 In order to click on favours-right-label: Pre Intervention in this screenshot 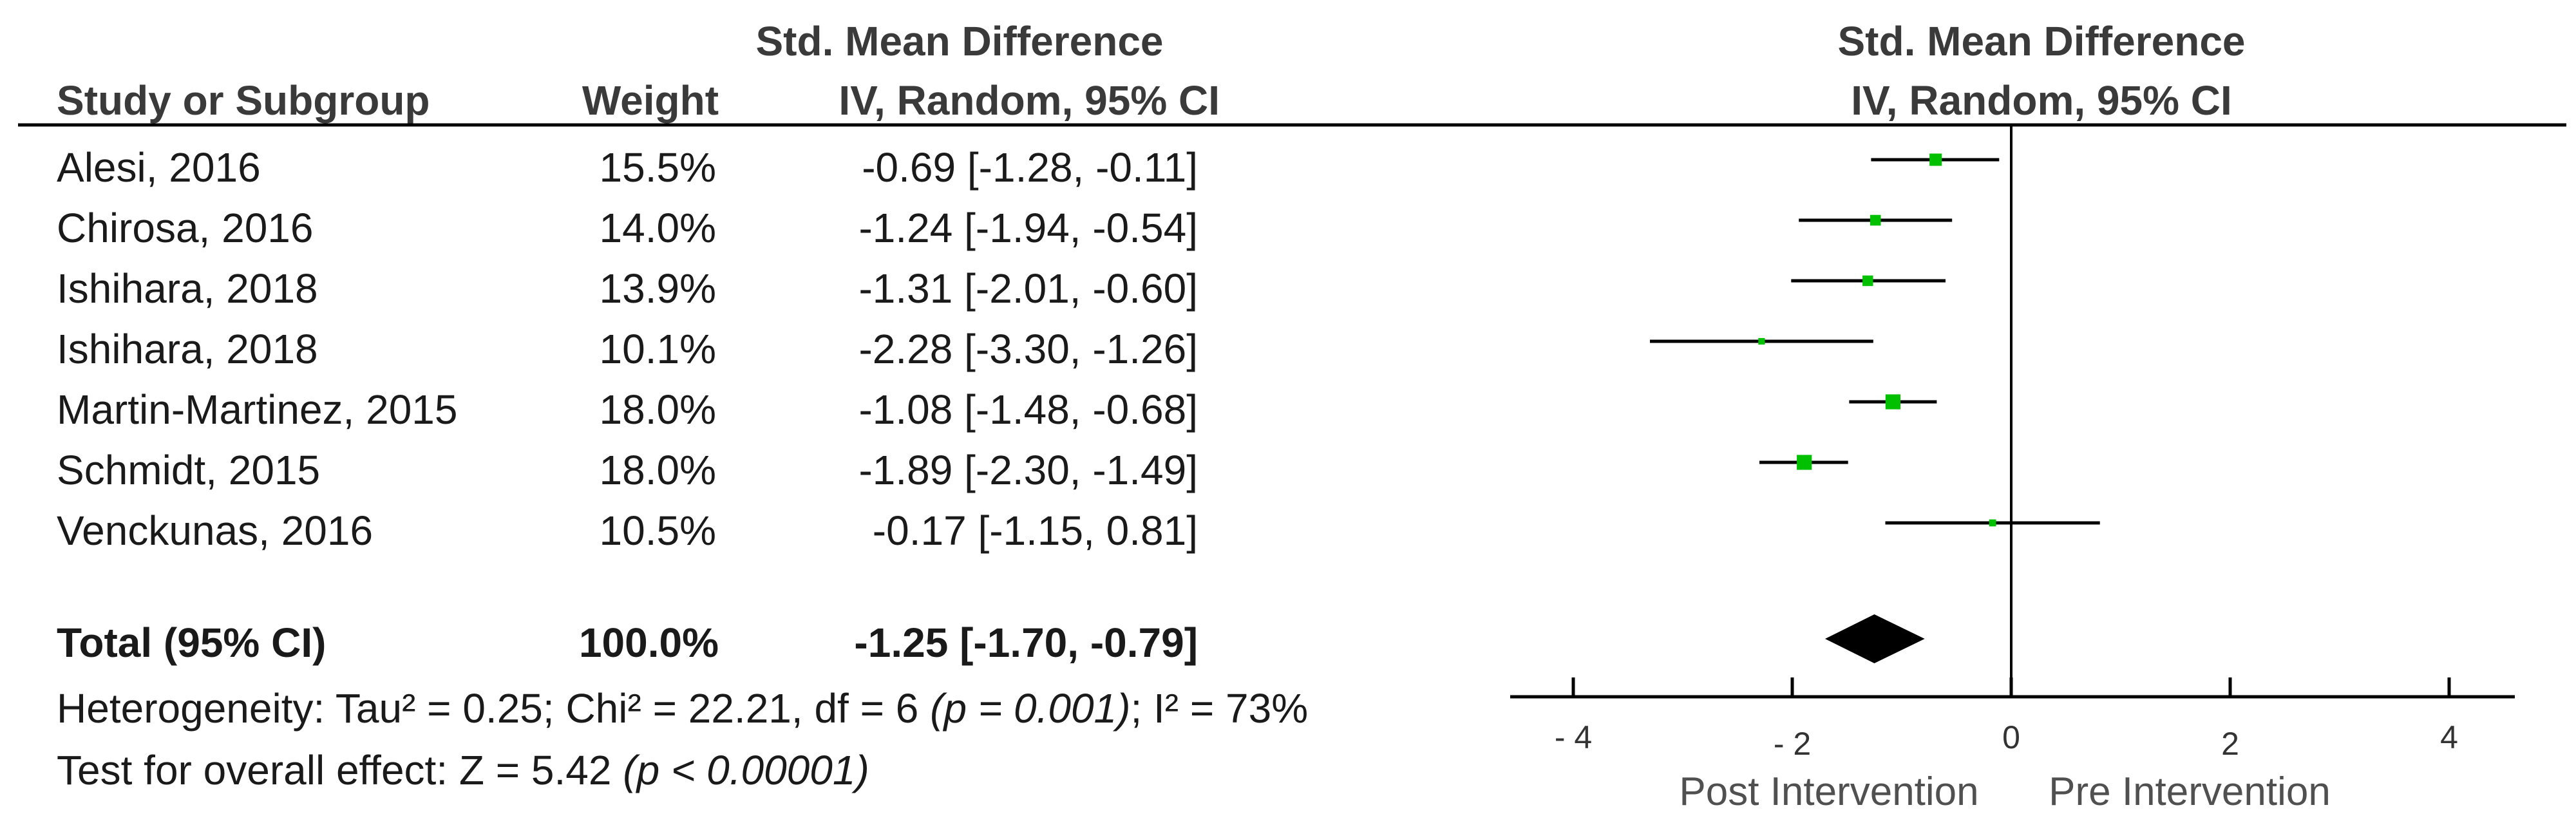, I will do `click(2190, 792)`.